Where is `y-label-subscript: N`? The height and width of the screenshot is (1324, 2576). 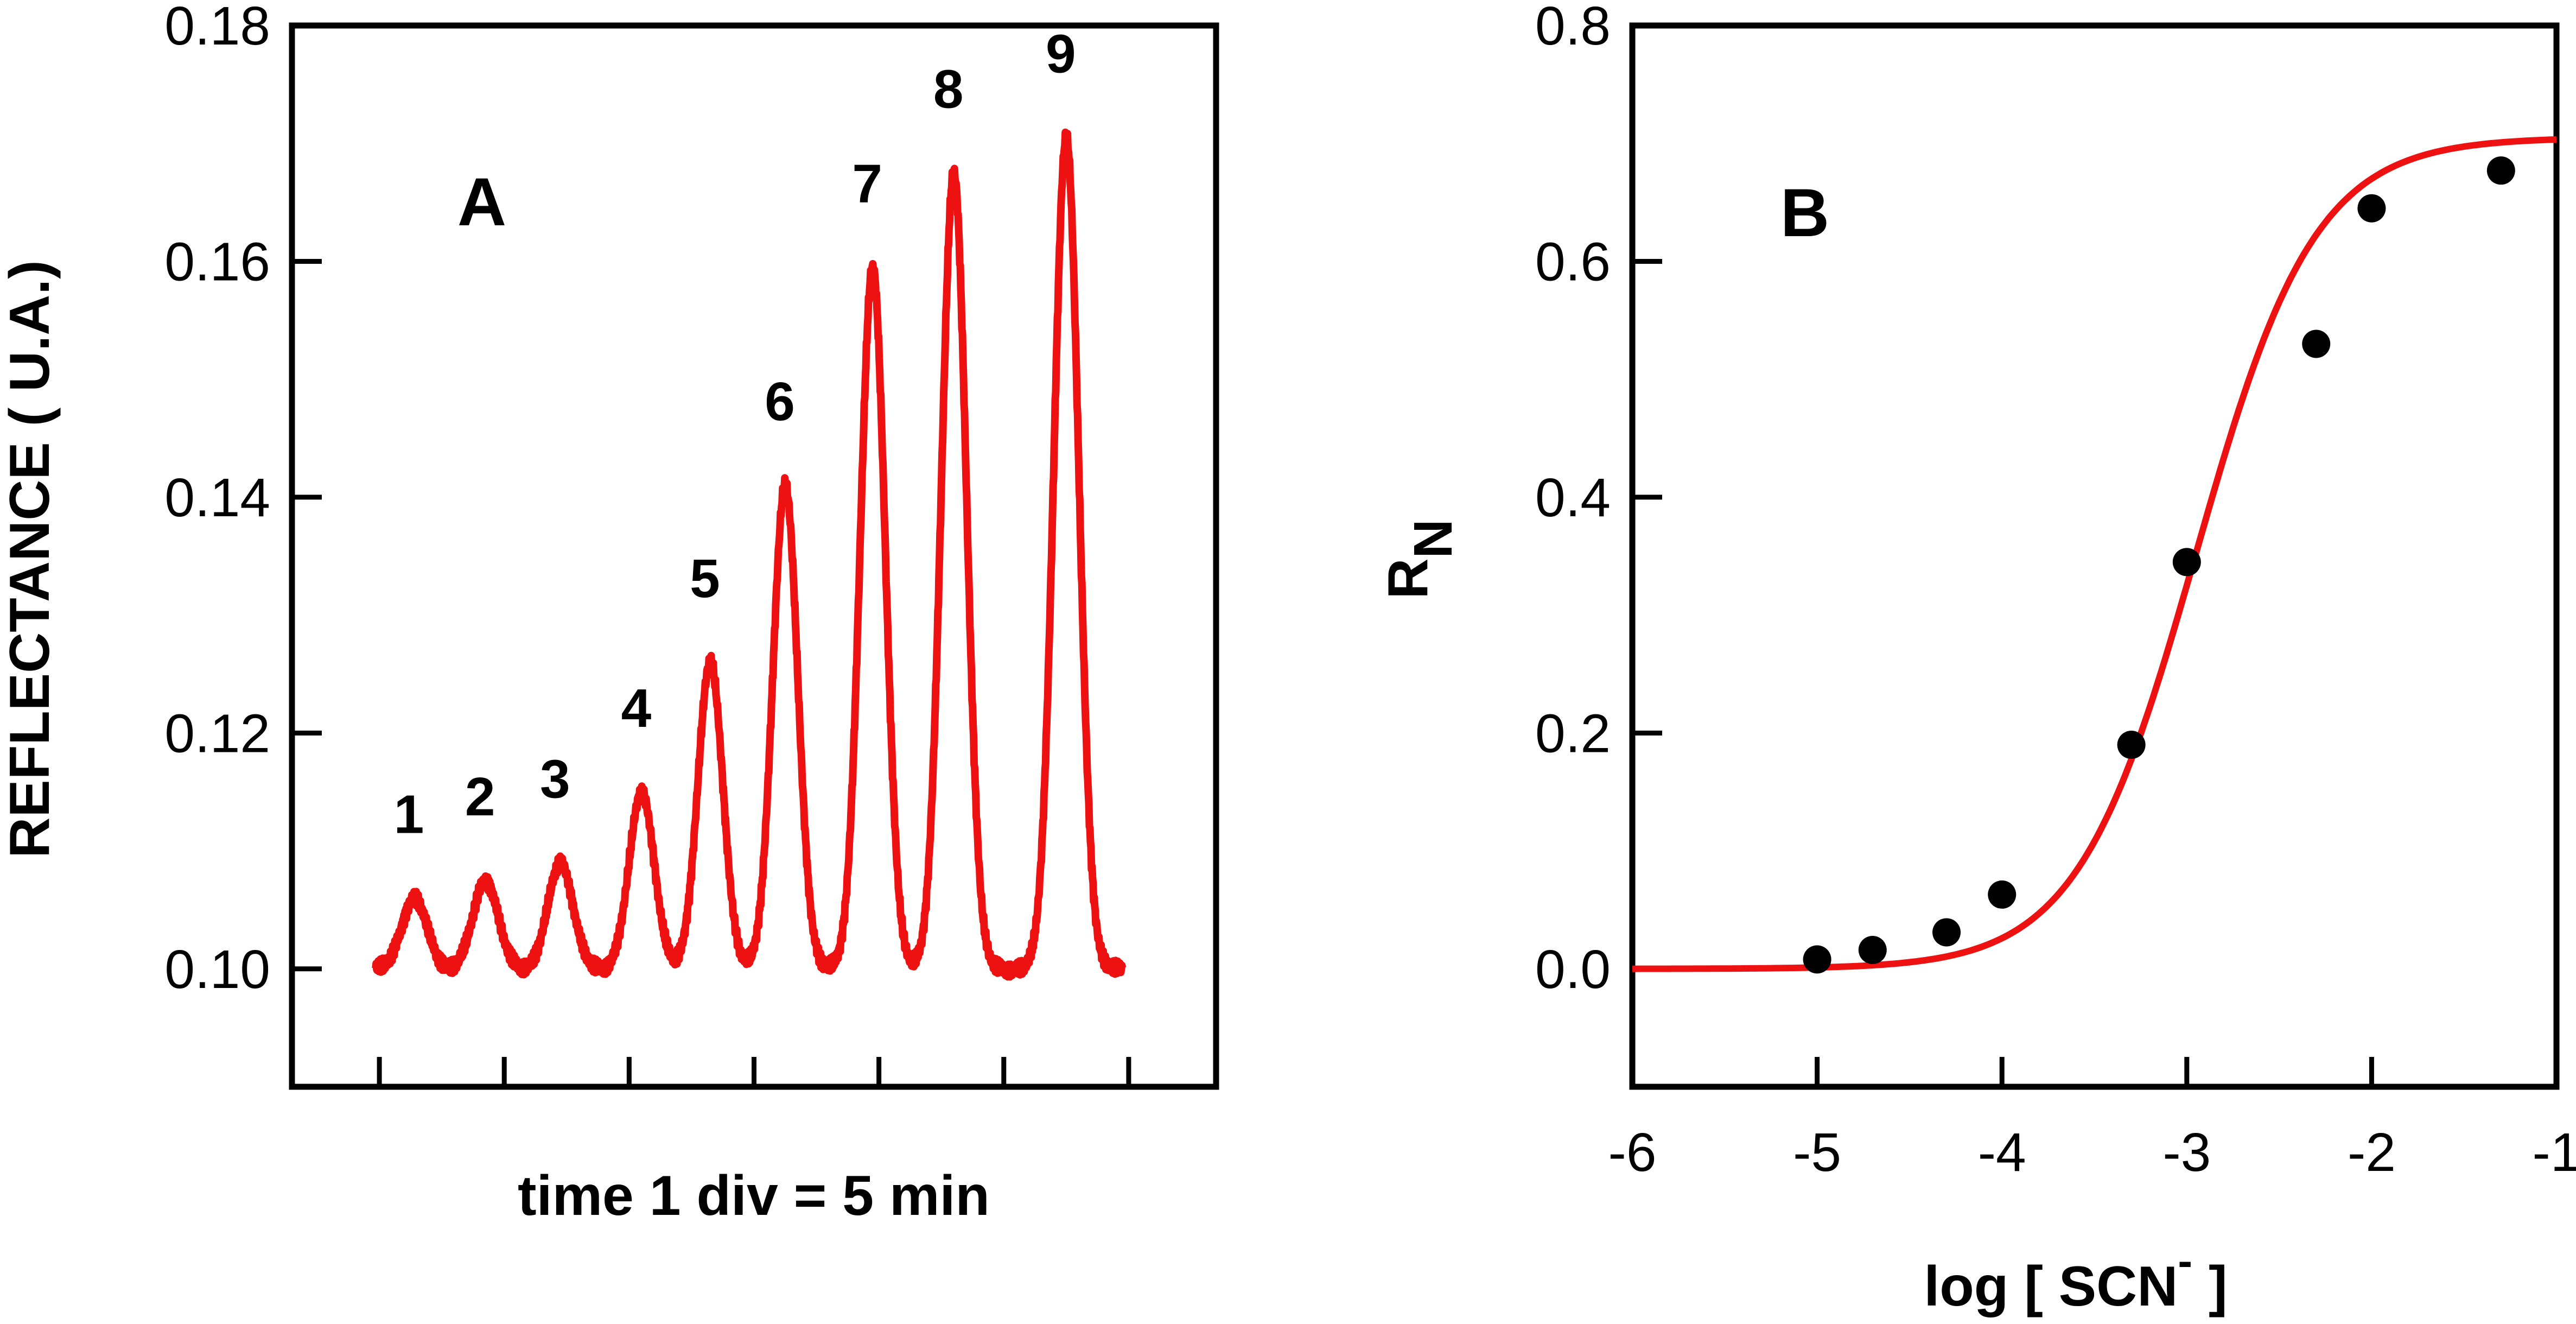 y-label-subscript: N is located at coordinates (1434, 538).